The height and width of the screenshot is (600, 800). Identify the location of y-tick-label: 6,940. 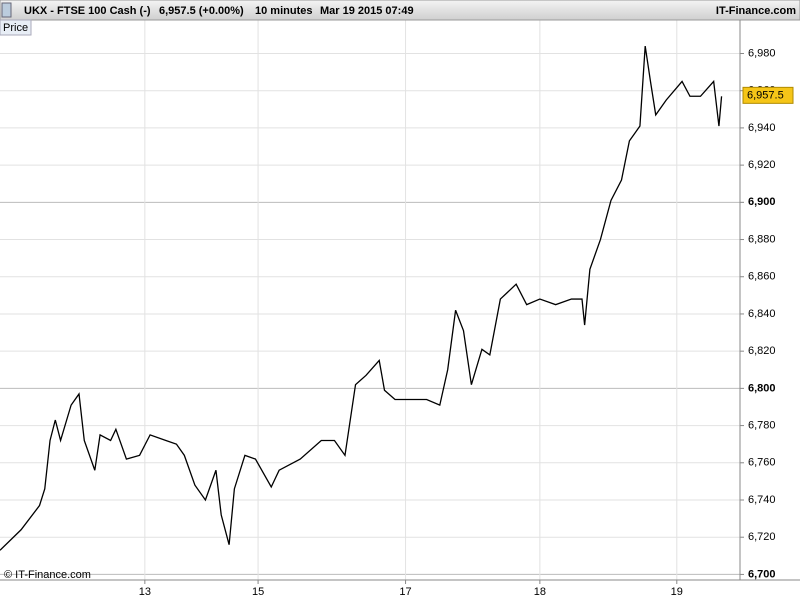
(762, 128).